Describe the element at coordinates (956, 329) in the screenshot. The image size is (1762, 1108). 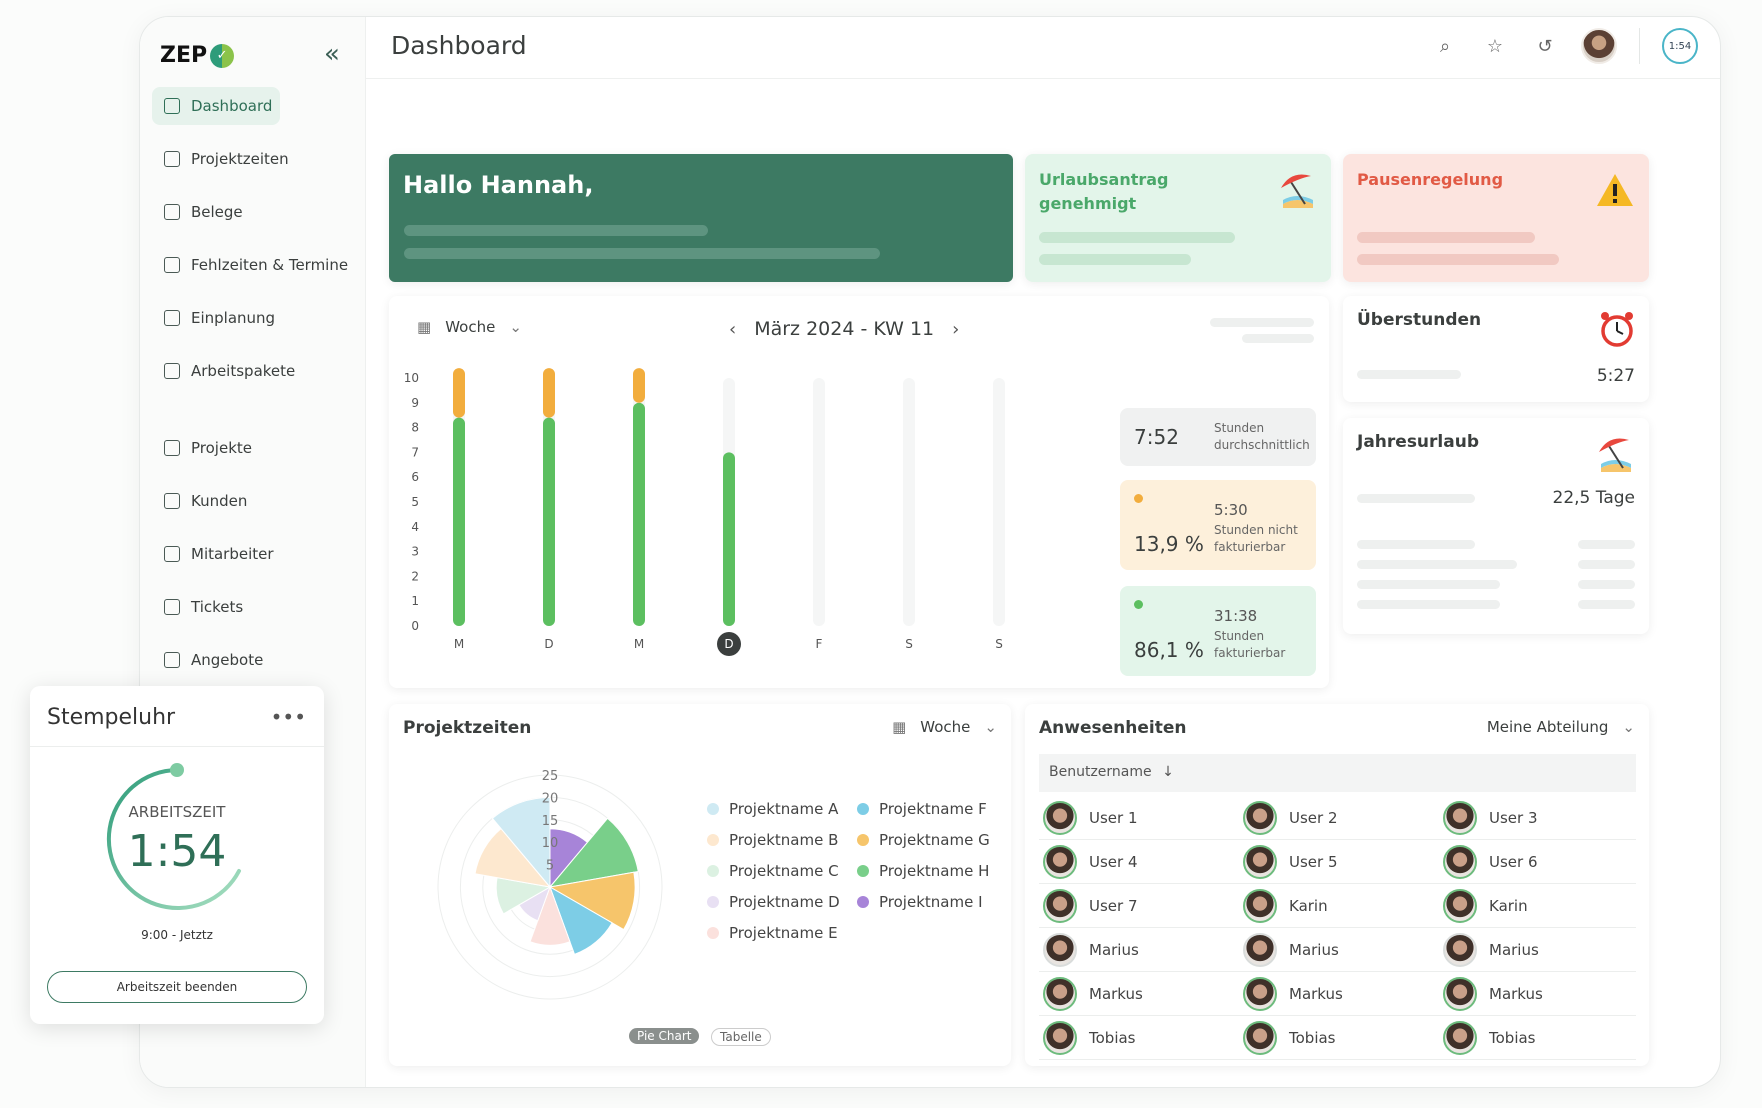
I see `next-week-icon: ›` at that location.